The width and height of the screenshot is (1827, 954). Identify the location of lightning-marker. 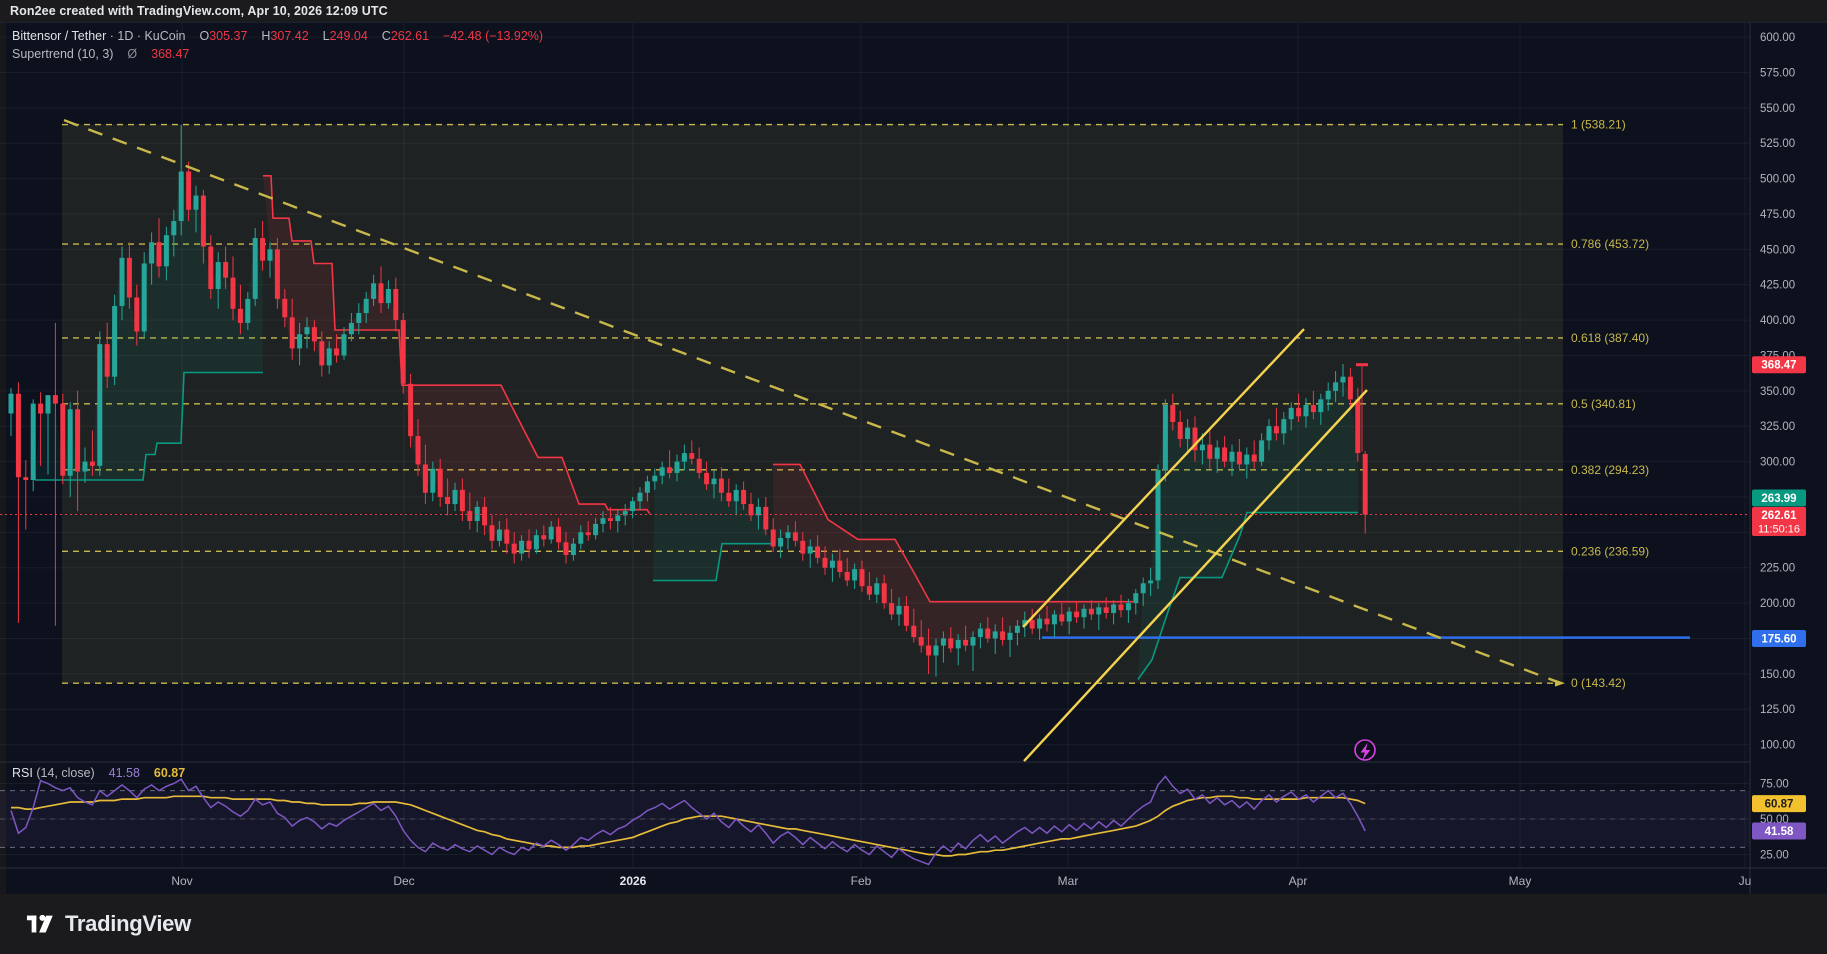
(1365, 750).